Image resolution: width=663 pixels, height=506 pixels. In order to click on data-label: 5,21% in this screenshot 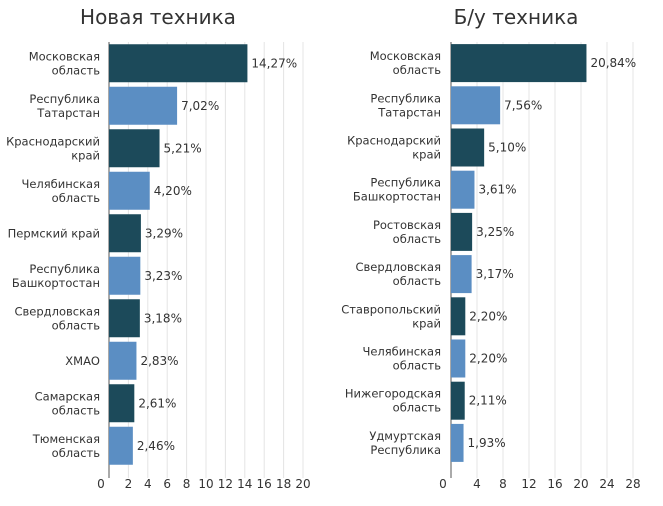, I will do `click(183, 148)`.